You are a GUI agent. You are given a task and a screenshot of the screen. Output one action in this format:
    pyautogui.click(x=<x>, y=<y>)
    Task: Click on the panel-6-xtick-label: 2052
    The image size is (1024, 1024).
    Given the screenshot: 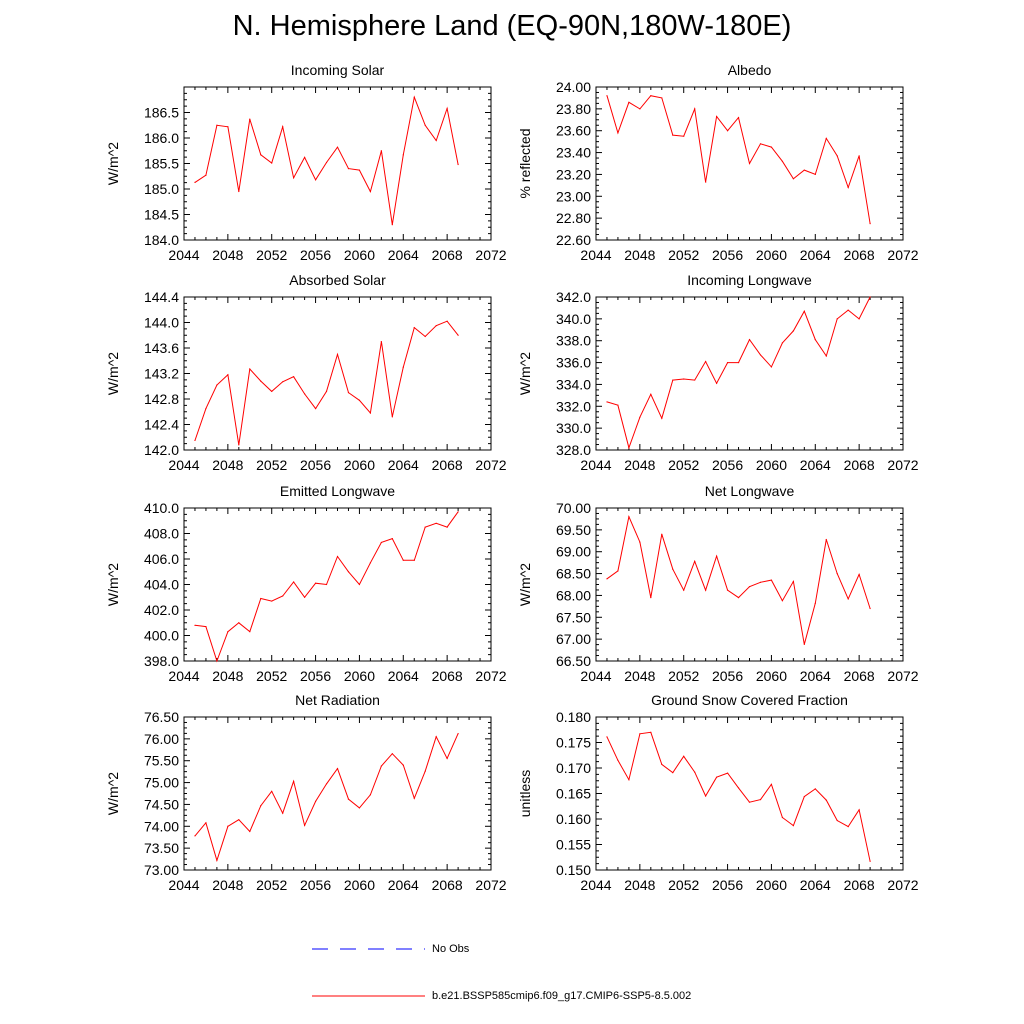 What is the action you would take?
    pyautogui.click(x=271, y=885)
    